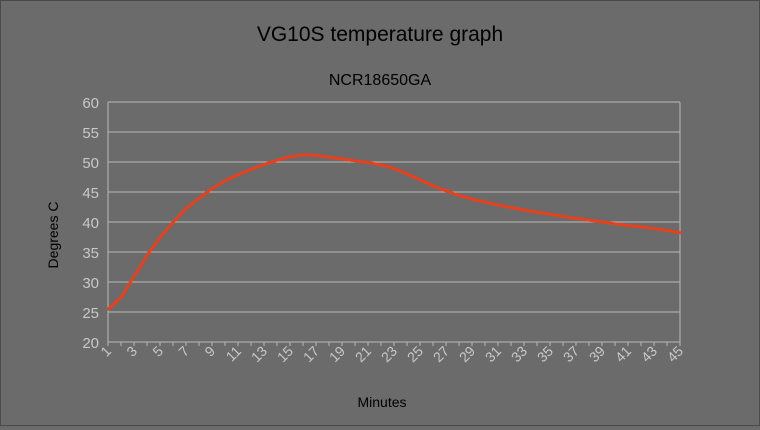 The width and height of the screenshot is (760, 430). I want to click on x-tick-label: 35, so click(545, 354).